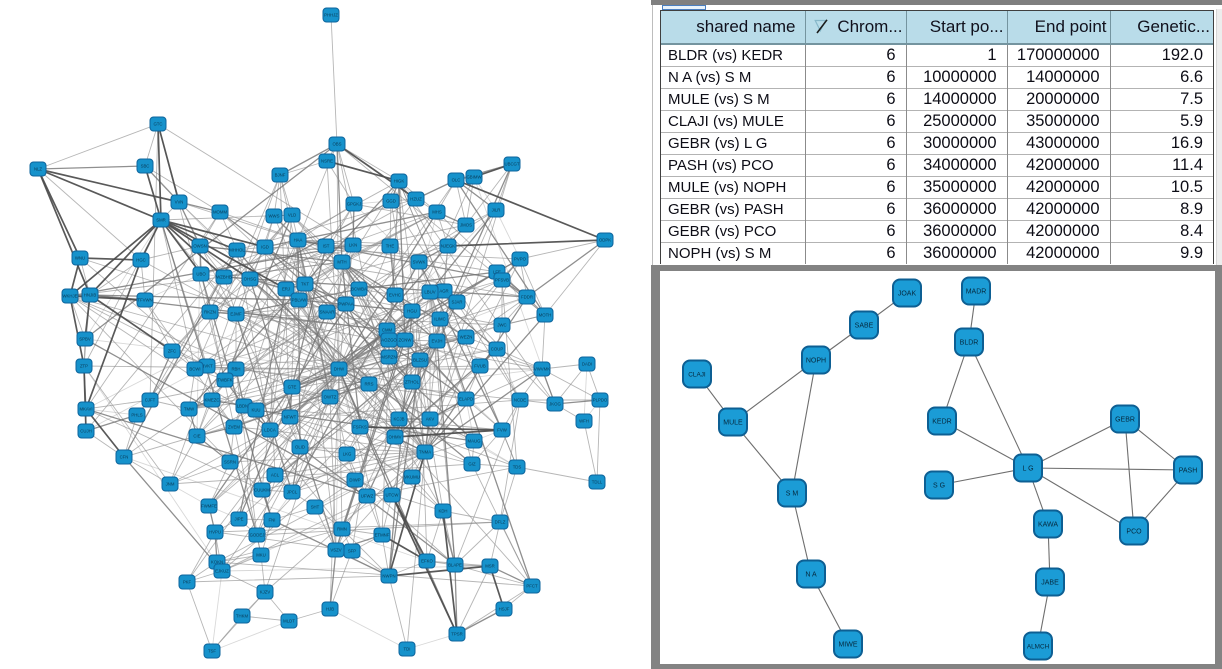  Describe the element at coordinates (500, 522) in the screenshot. I see `svg-text: DFLZ` at that location.